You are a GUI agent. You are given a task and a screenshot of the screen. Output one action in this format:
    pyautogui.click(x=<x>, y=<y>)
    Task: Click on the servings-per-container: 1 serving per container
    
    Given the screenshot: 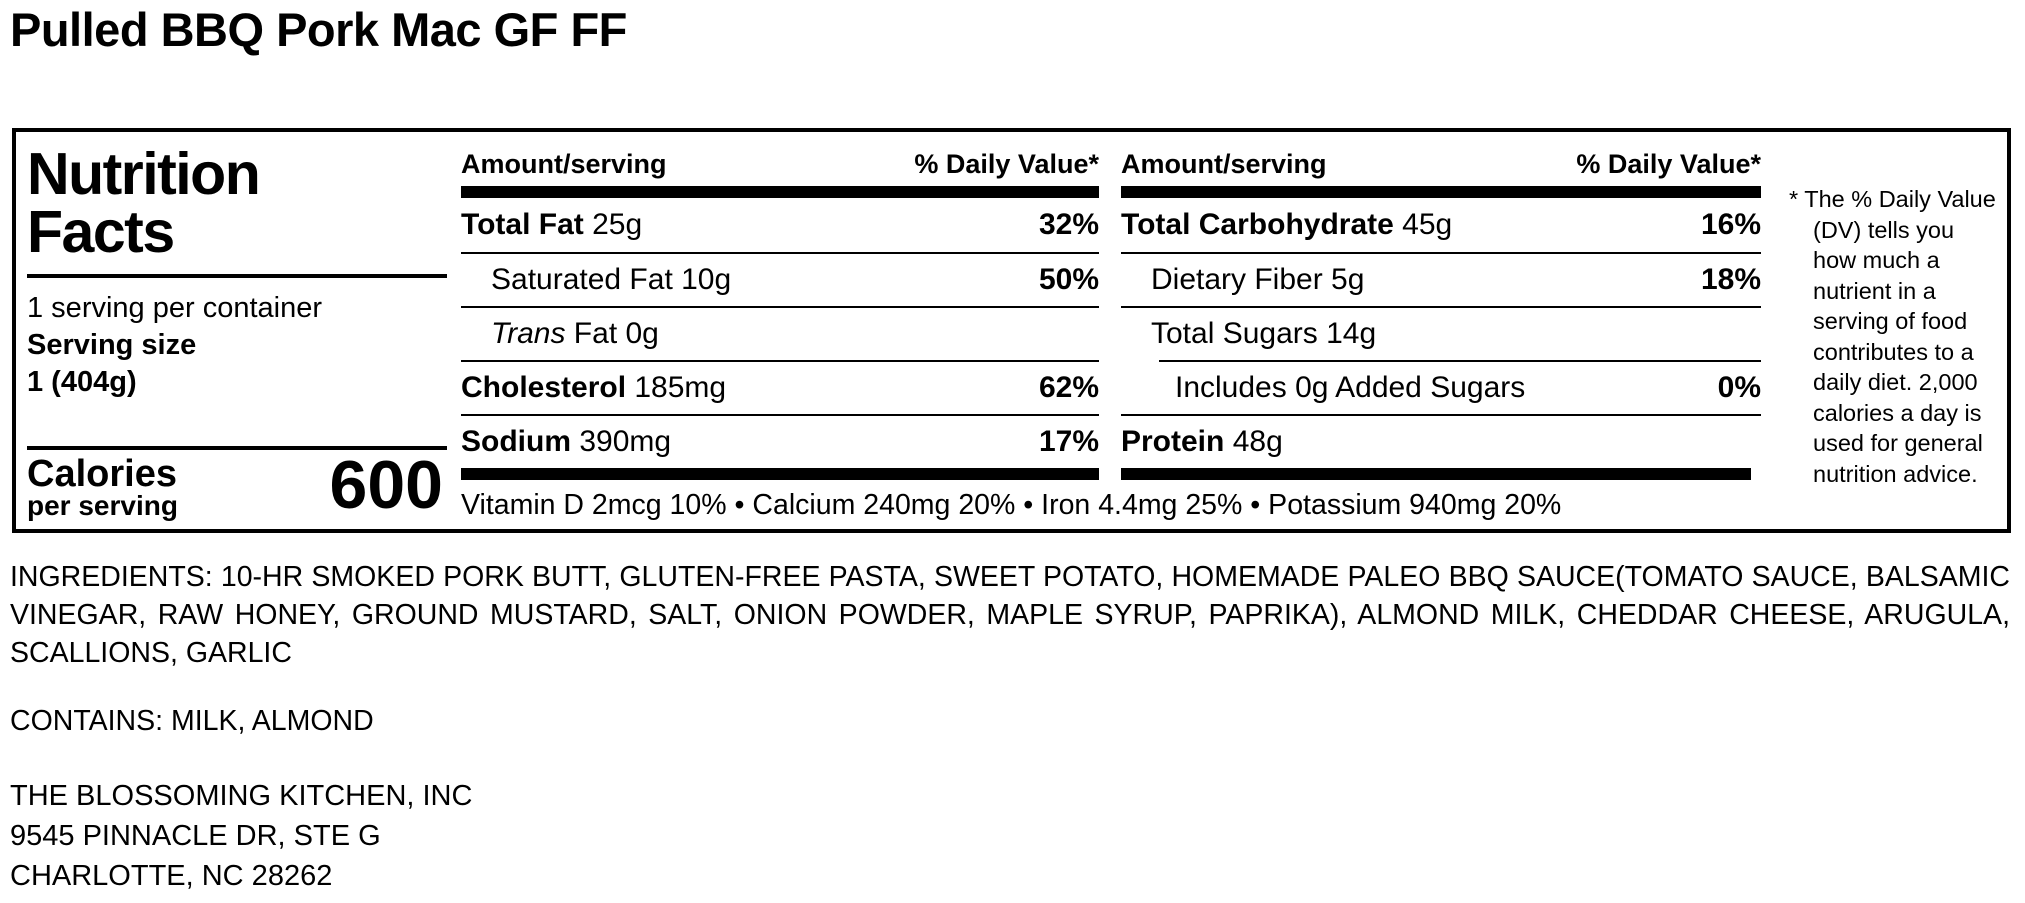 What is the action you would take?
    pyautogui.click(x=174, y=307)
    